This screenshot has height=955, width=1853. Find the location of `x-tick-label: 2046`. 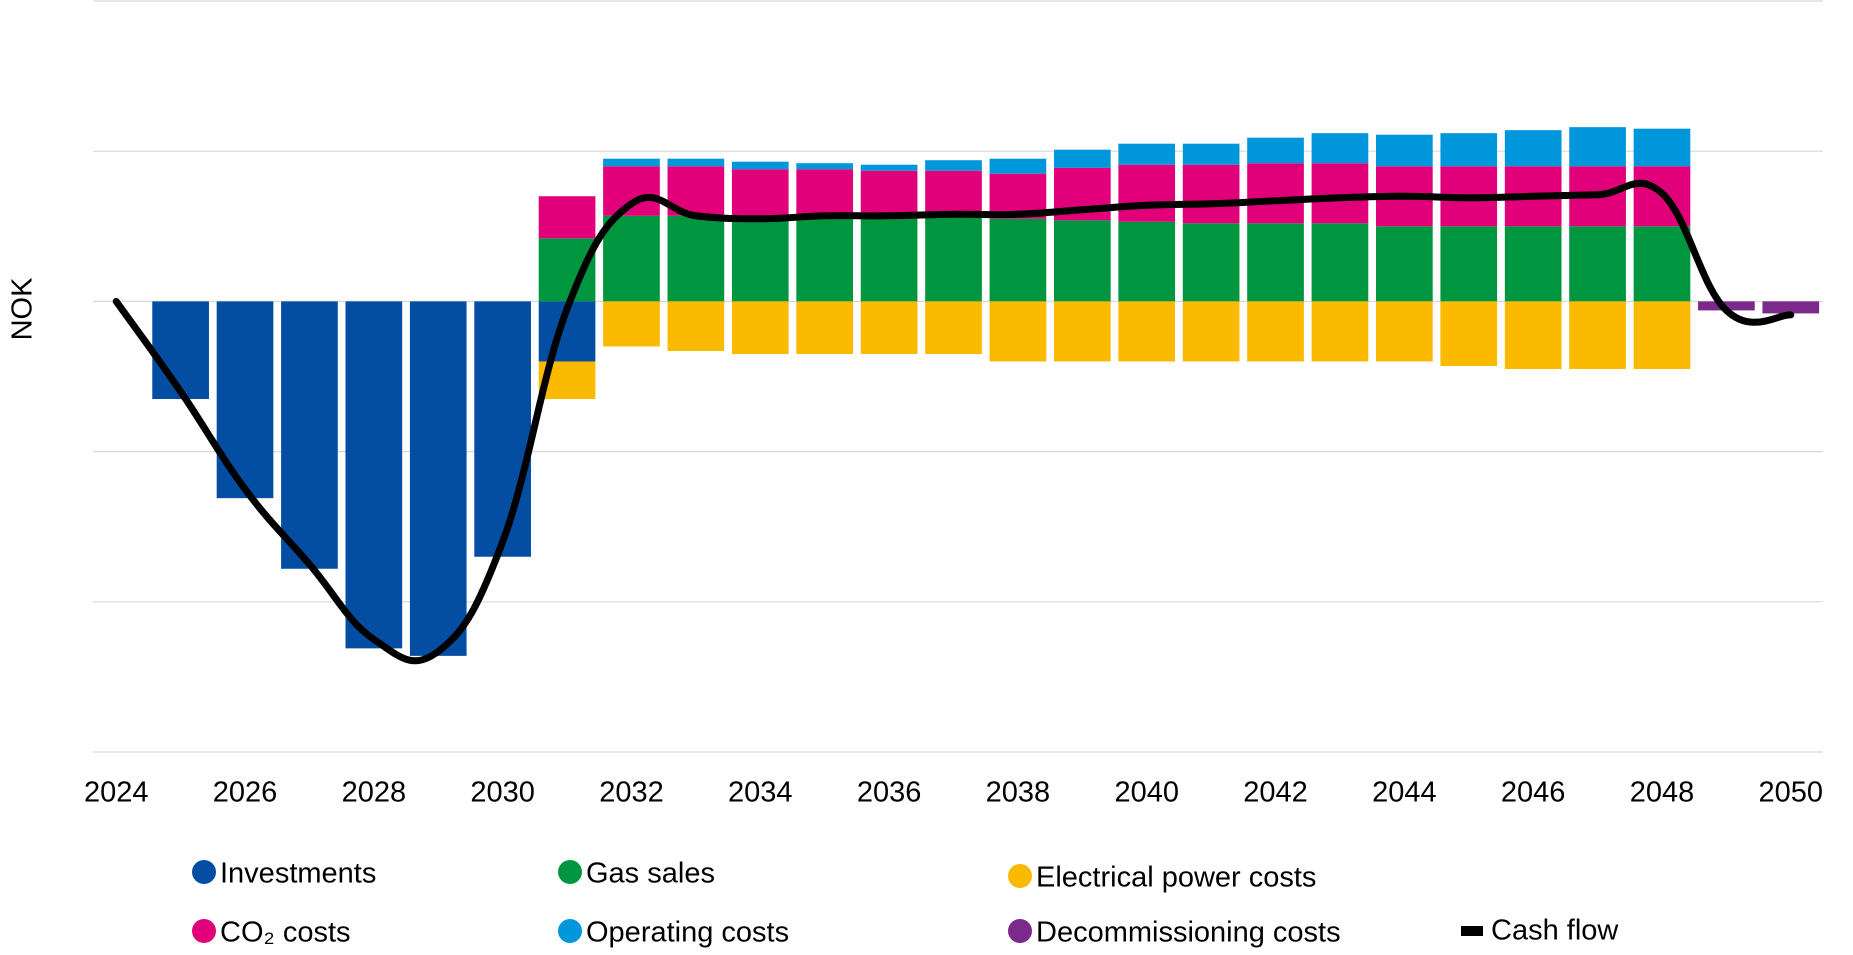

x-tick-label: 2046 is located at coordinates (1533, 793).